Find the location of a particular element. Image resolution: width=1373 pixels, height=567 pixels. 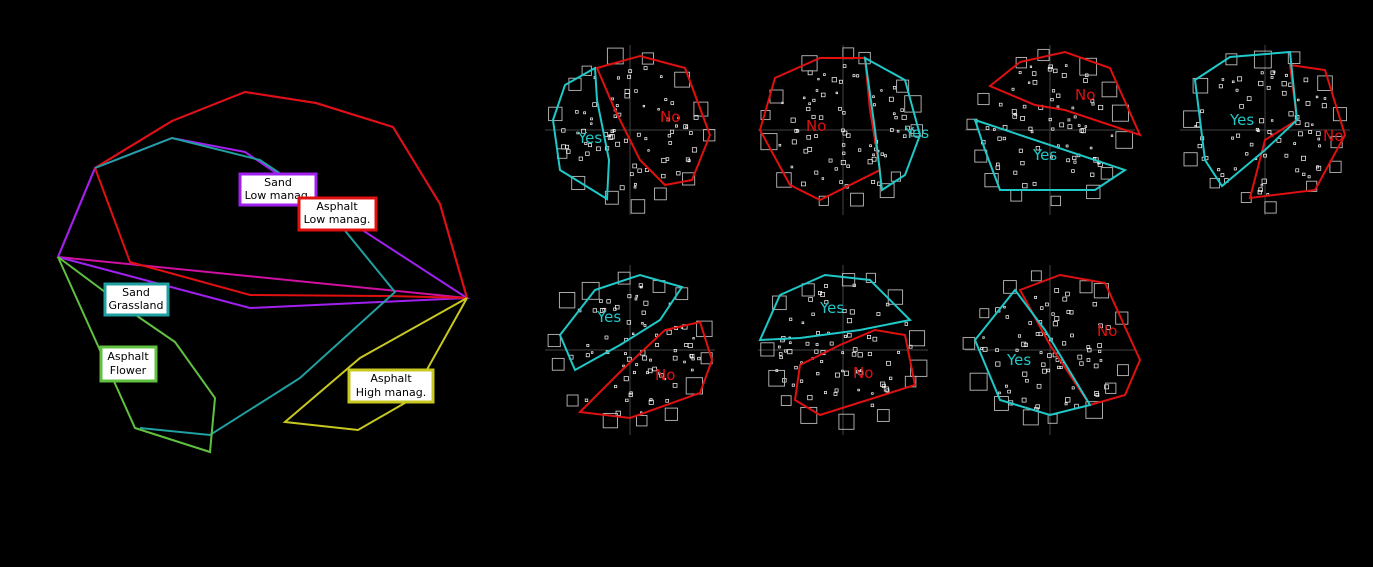

no-label: No is located at coordinates (1333, 136).